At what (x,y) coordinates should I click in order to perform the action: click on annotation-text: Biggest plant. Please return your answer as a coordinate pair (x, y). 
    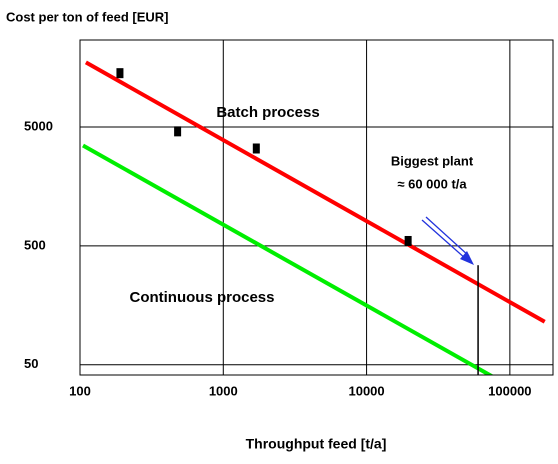
    Looking at the image, I should click on (432, 160).